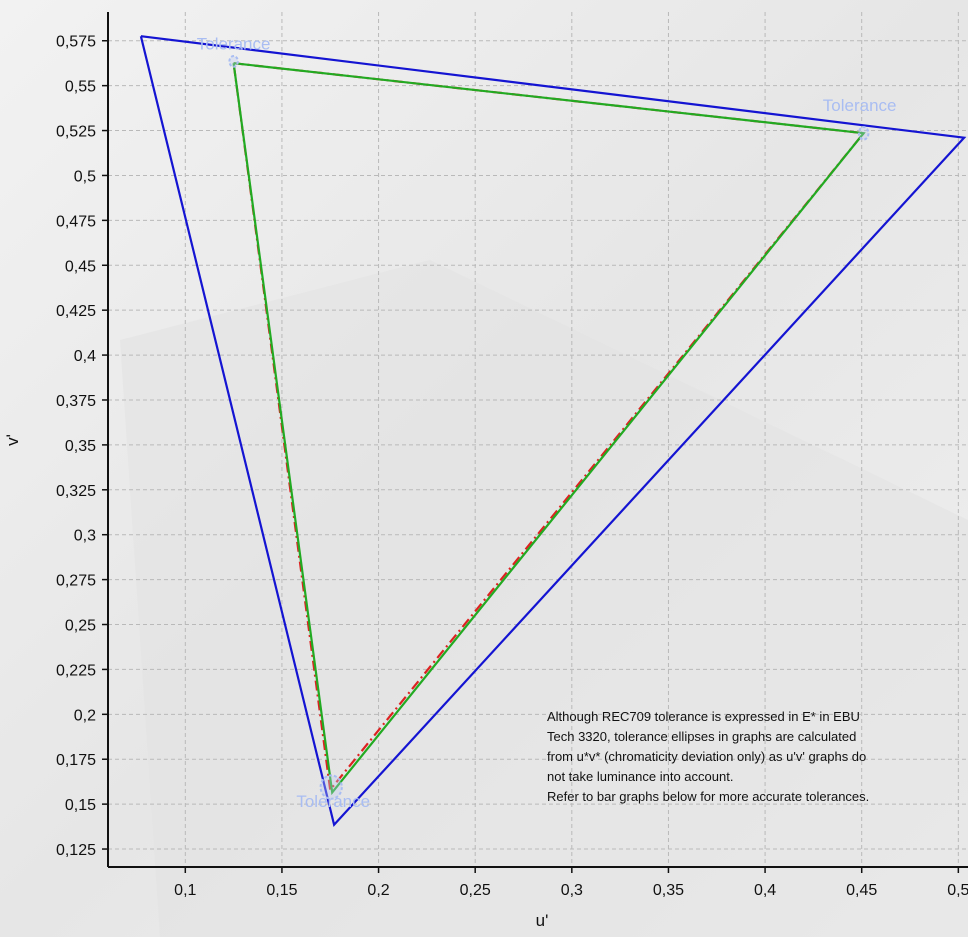  Describe the element at coordinates (76, 42) in the screenshot. I see `y-tick-label: 0,575` at that location.